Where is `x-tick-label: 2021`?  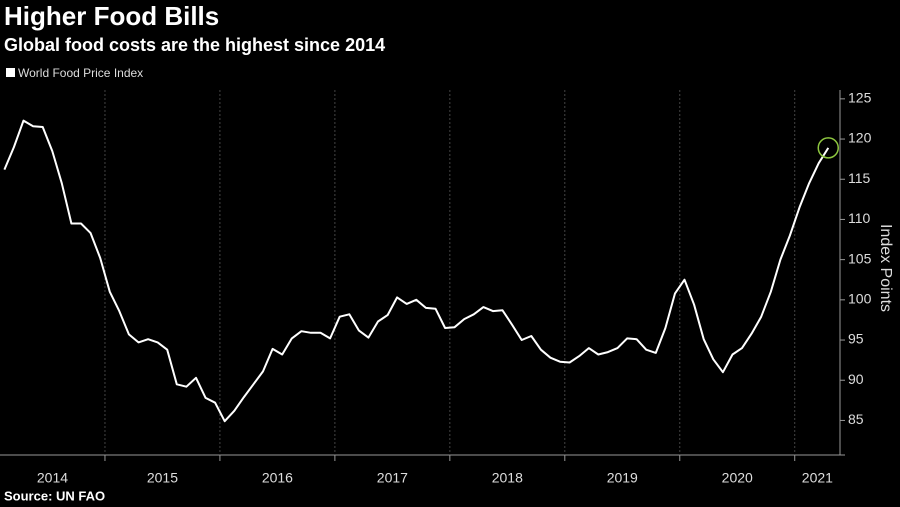 x-tick-label: 2021 is located at coordinates (817, 478).